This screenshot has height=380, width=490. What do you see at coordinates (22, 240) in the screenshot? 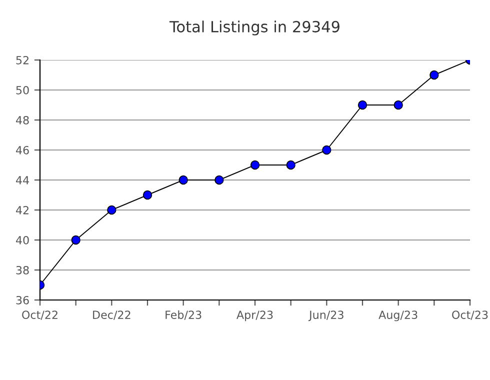
I see `y-tick-label: 40` at bounding box center [22, 240].